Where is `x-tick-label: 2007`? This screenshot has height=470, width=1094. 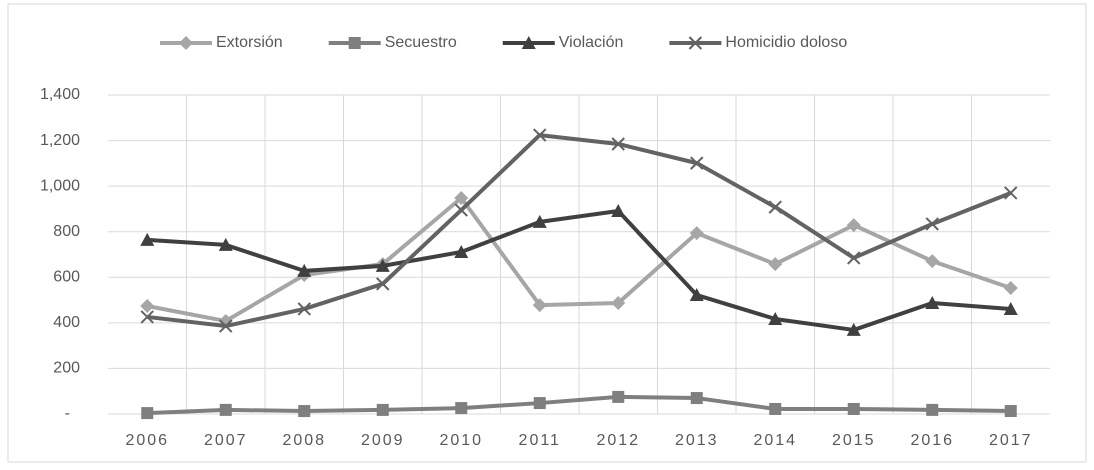
x-tick-label: 2007 is located at coordinates (226, 440).